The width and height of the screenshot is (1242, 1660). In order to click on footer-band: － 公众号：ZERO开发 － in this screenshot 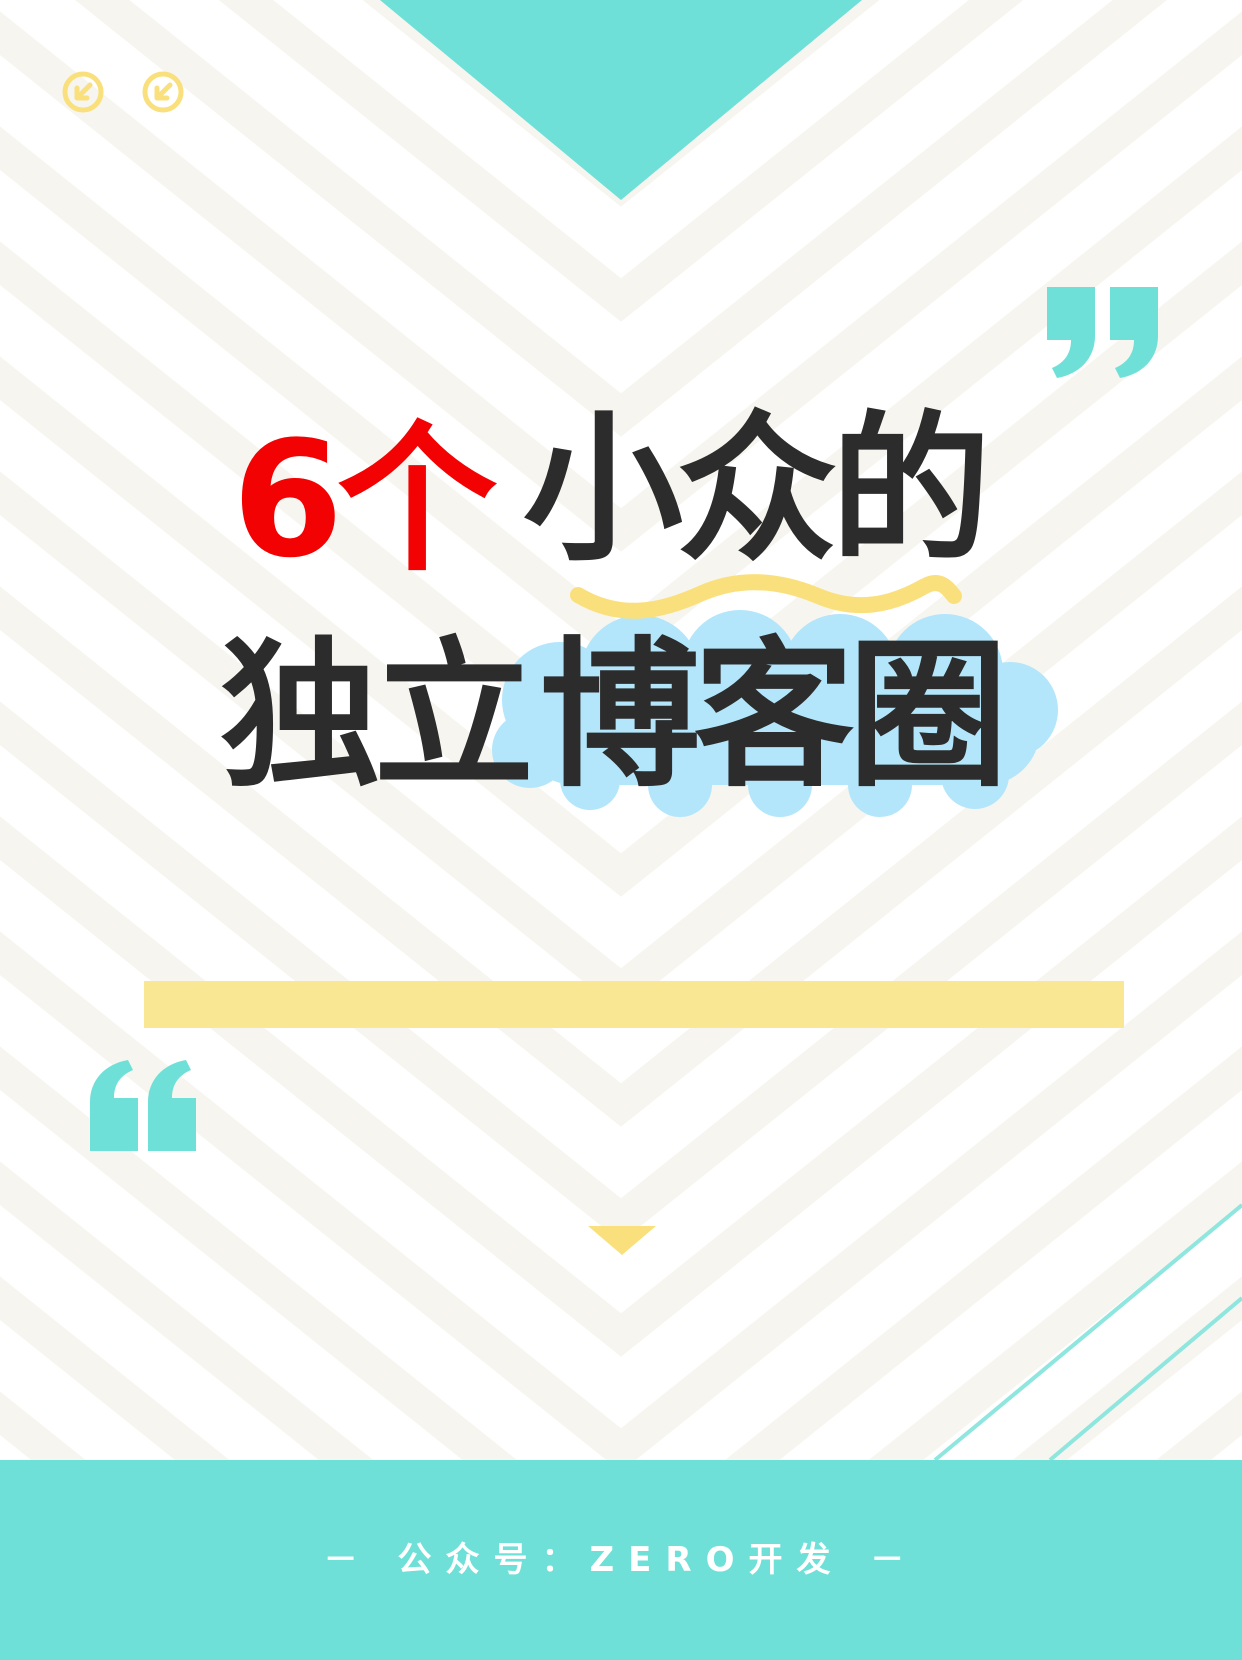, I will do `click(621, 1560)`.